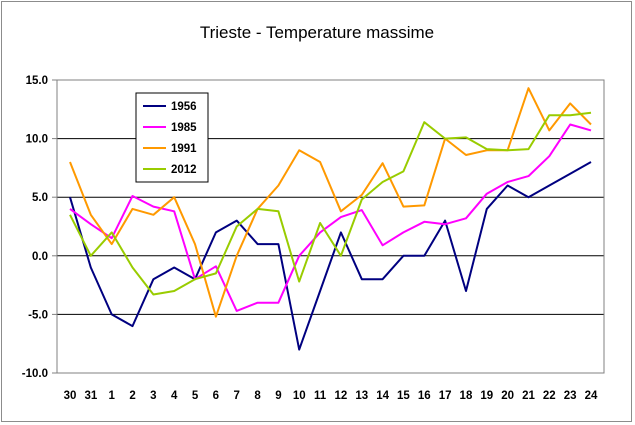 This screenshot has width=635, height=425. I want to click on y-tick-label: -10.0, so click(35, 374).